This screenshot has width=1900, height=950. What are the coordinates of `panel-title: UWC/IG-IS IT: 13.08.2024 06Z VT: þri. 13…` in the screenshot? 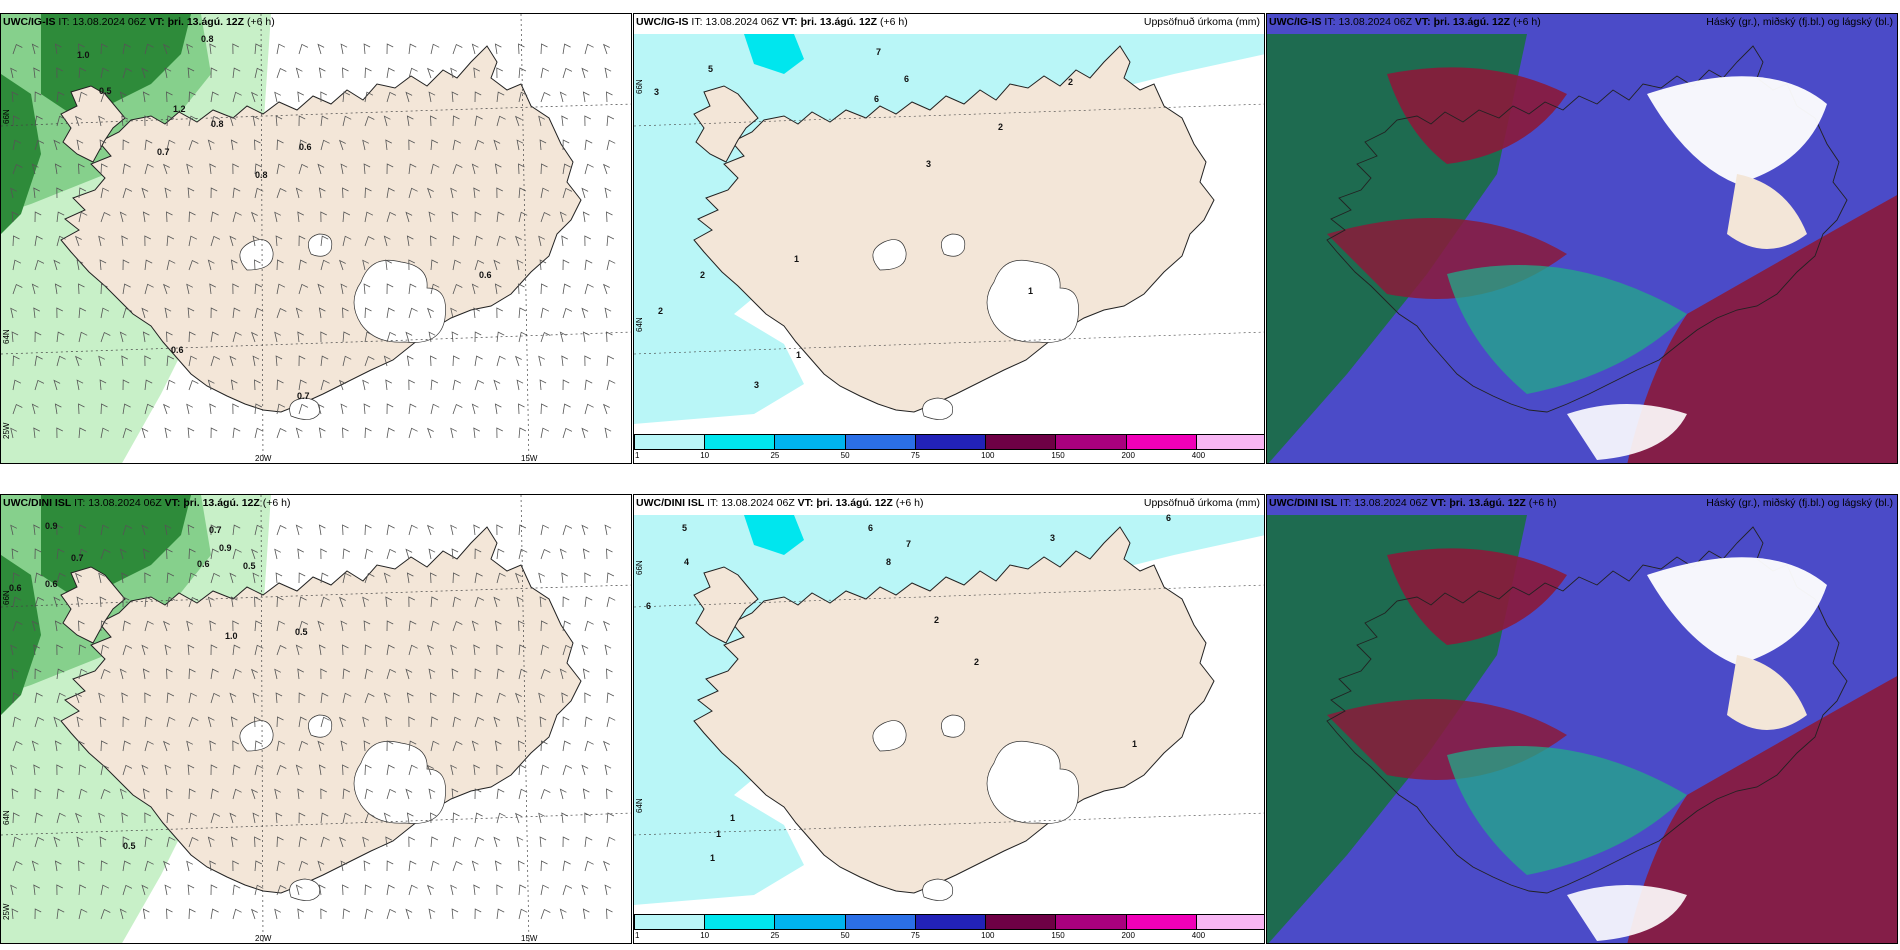 It's located at (139, 22).